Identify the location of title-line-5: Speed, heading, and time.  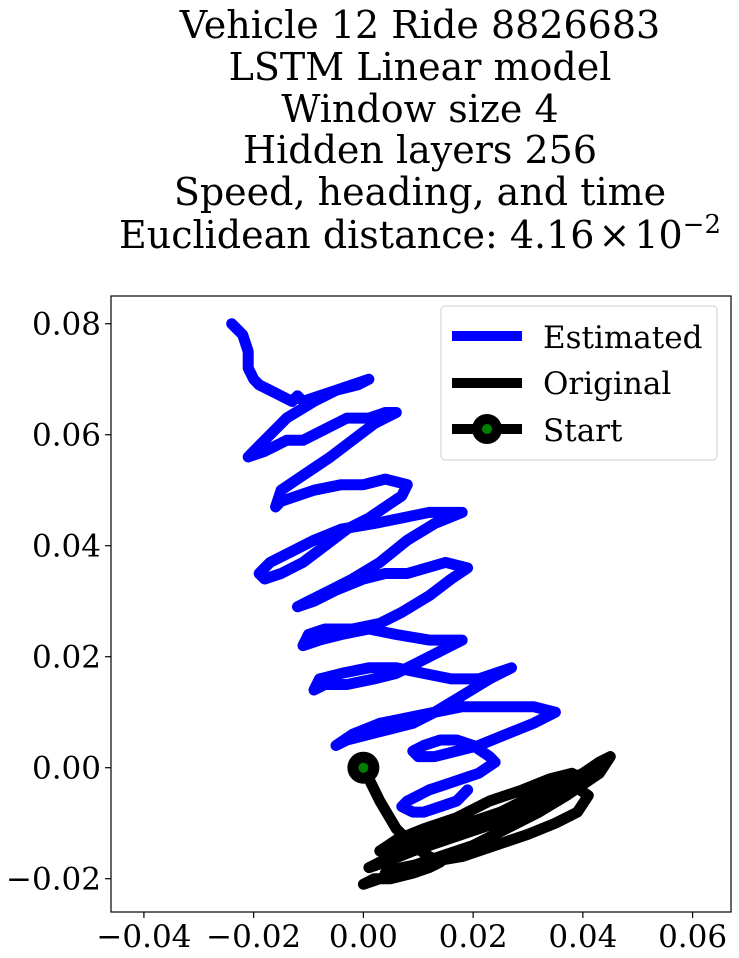
(420, 192).